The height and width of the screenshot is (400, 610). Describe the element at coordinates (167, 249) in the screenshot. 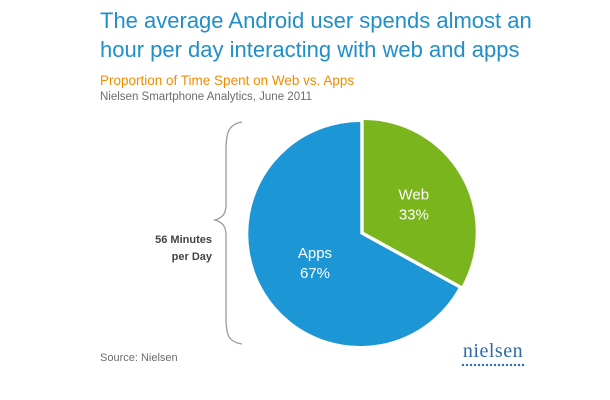

I see `total-time-label: 56 Minutes per Day` at that location.